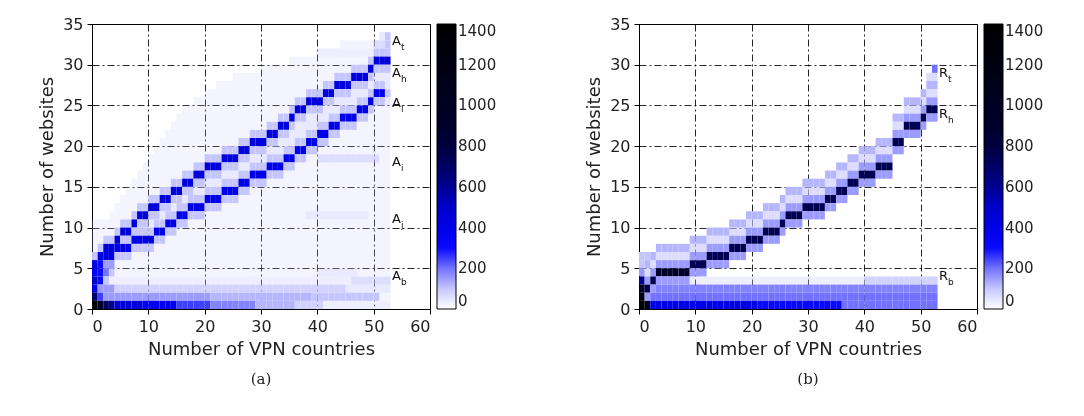 Image resolution: width=1084 pixels, height=416 pixels. I want to click on annotation: A$_{t}$, so click(398, 42).